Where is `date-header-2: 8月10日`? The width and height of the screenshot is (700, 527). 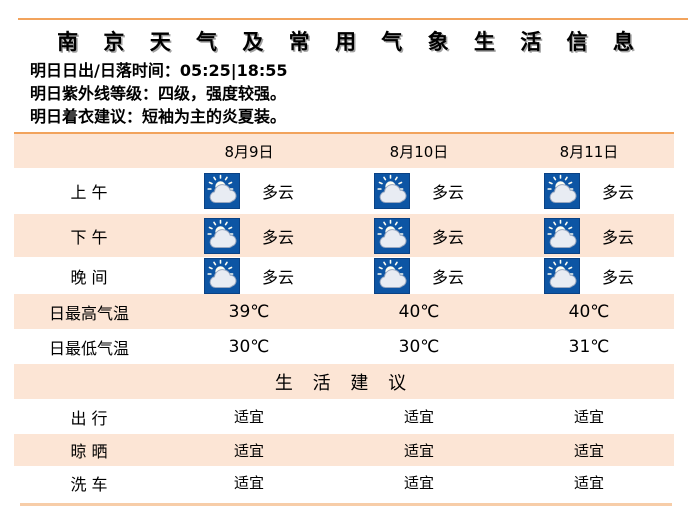
date-header-2: 8月10日 is located at coordinates (419, 151).